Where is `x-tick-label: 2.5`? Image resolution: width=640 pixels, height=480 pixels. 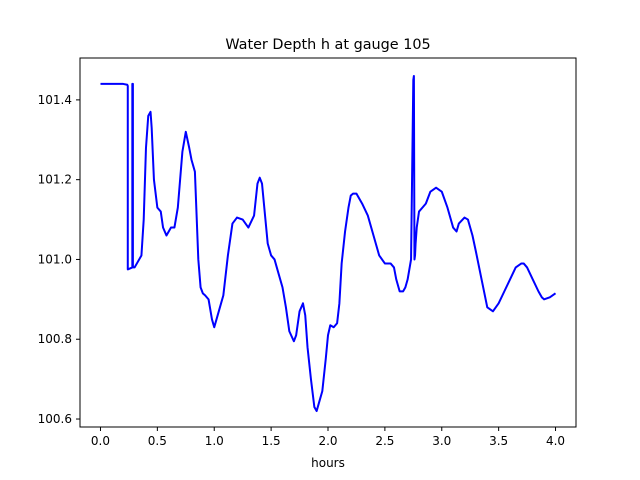
x-tick-label: 2.5 is located at coordinates (384, 441).